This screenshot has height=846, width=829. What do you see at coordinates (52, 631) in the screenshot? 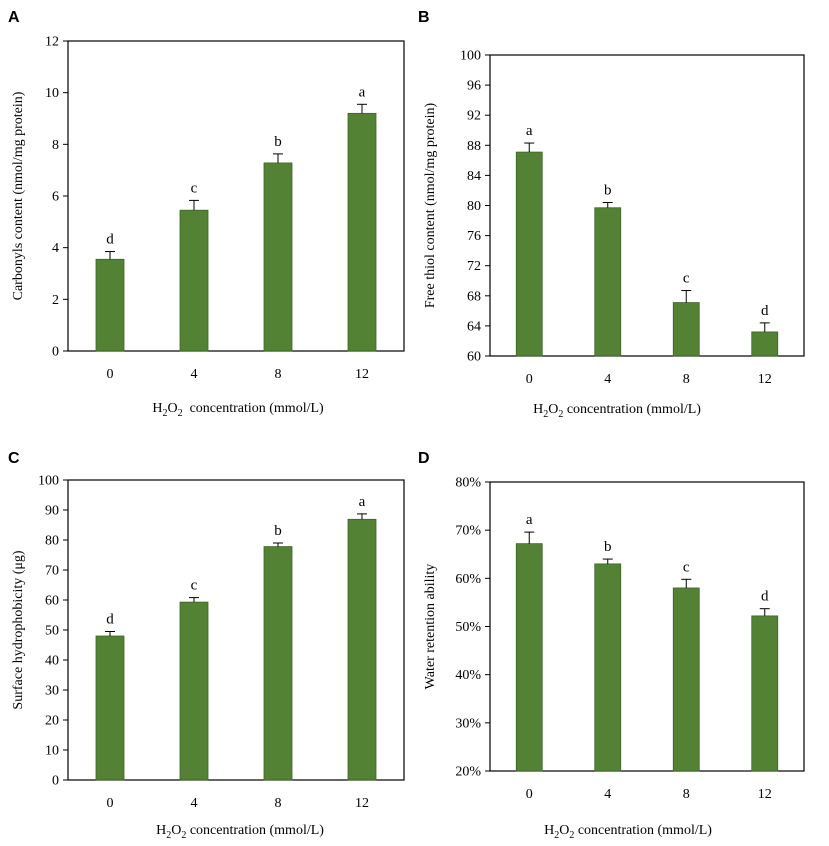
I see `y-tick-label: 50` at bounding box center [52, 631].